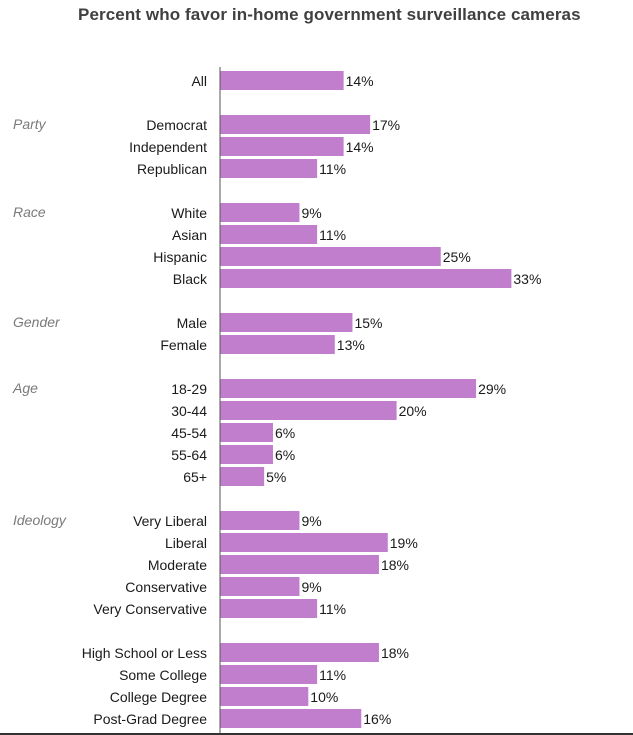 Image resolution: width=633 pixels, height=735 pixels. What do you see at coordinates (282, 80) in the screenshot?
I see `bar-all` at bounding box center [282, 80].